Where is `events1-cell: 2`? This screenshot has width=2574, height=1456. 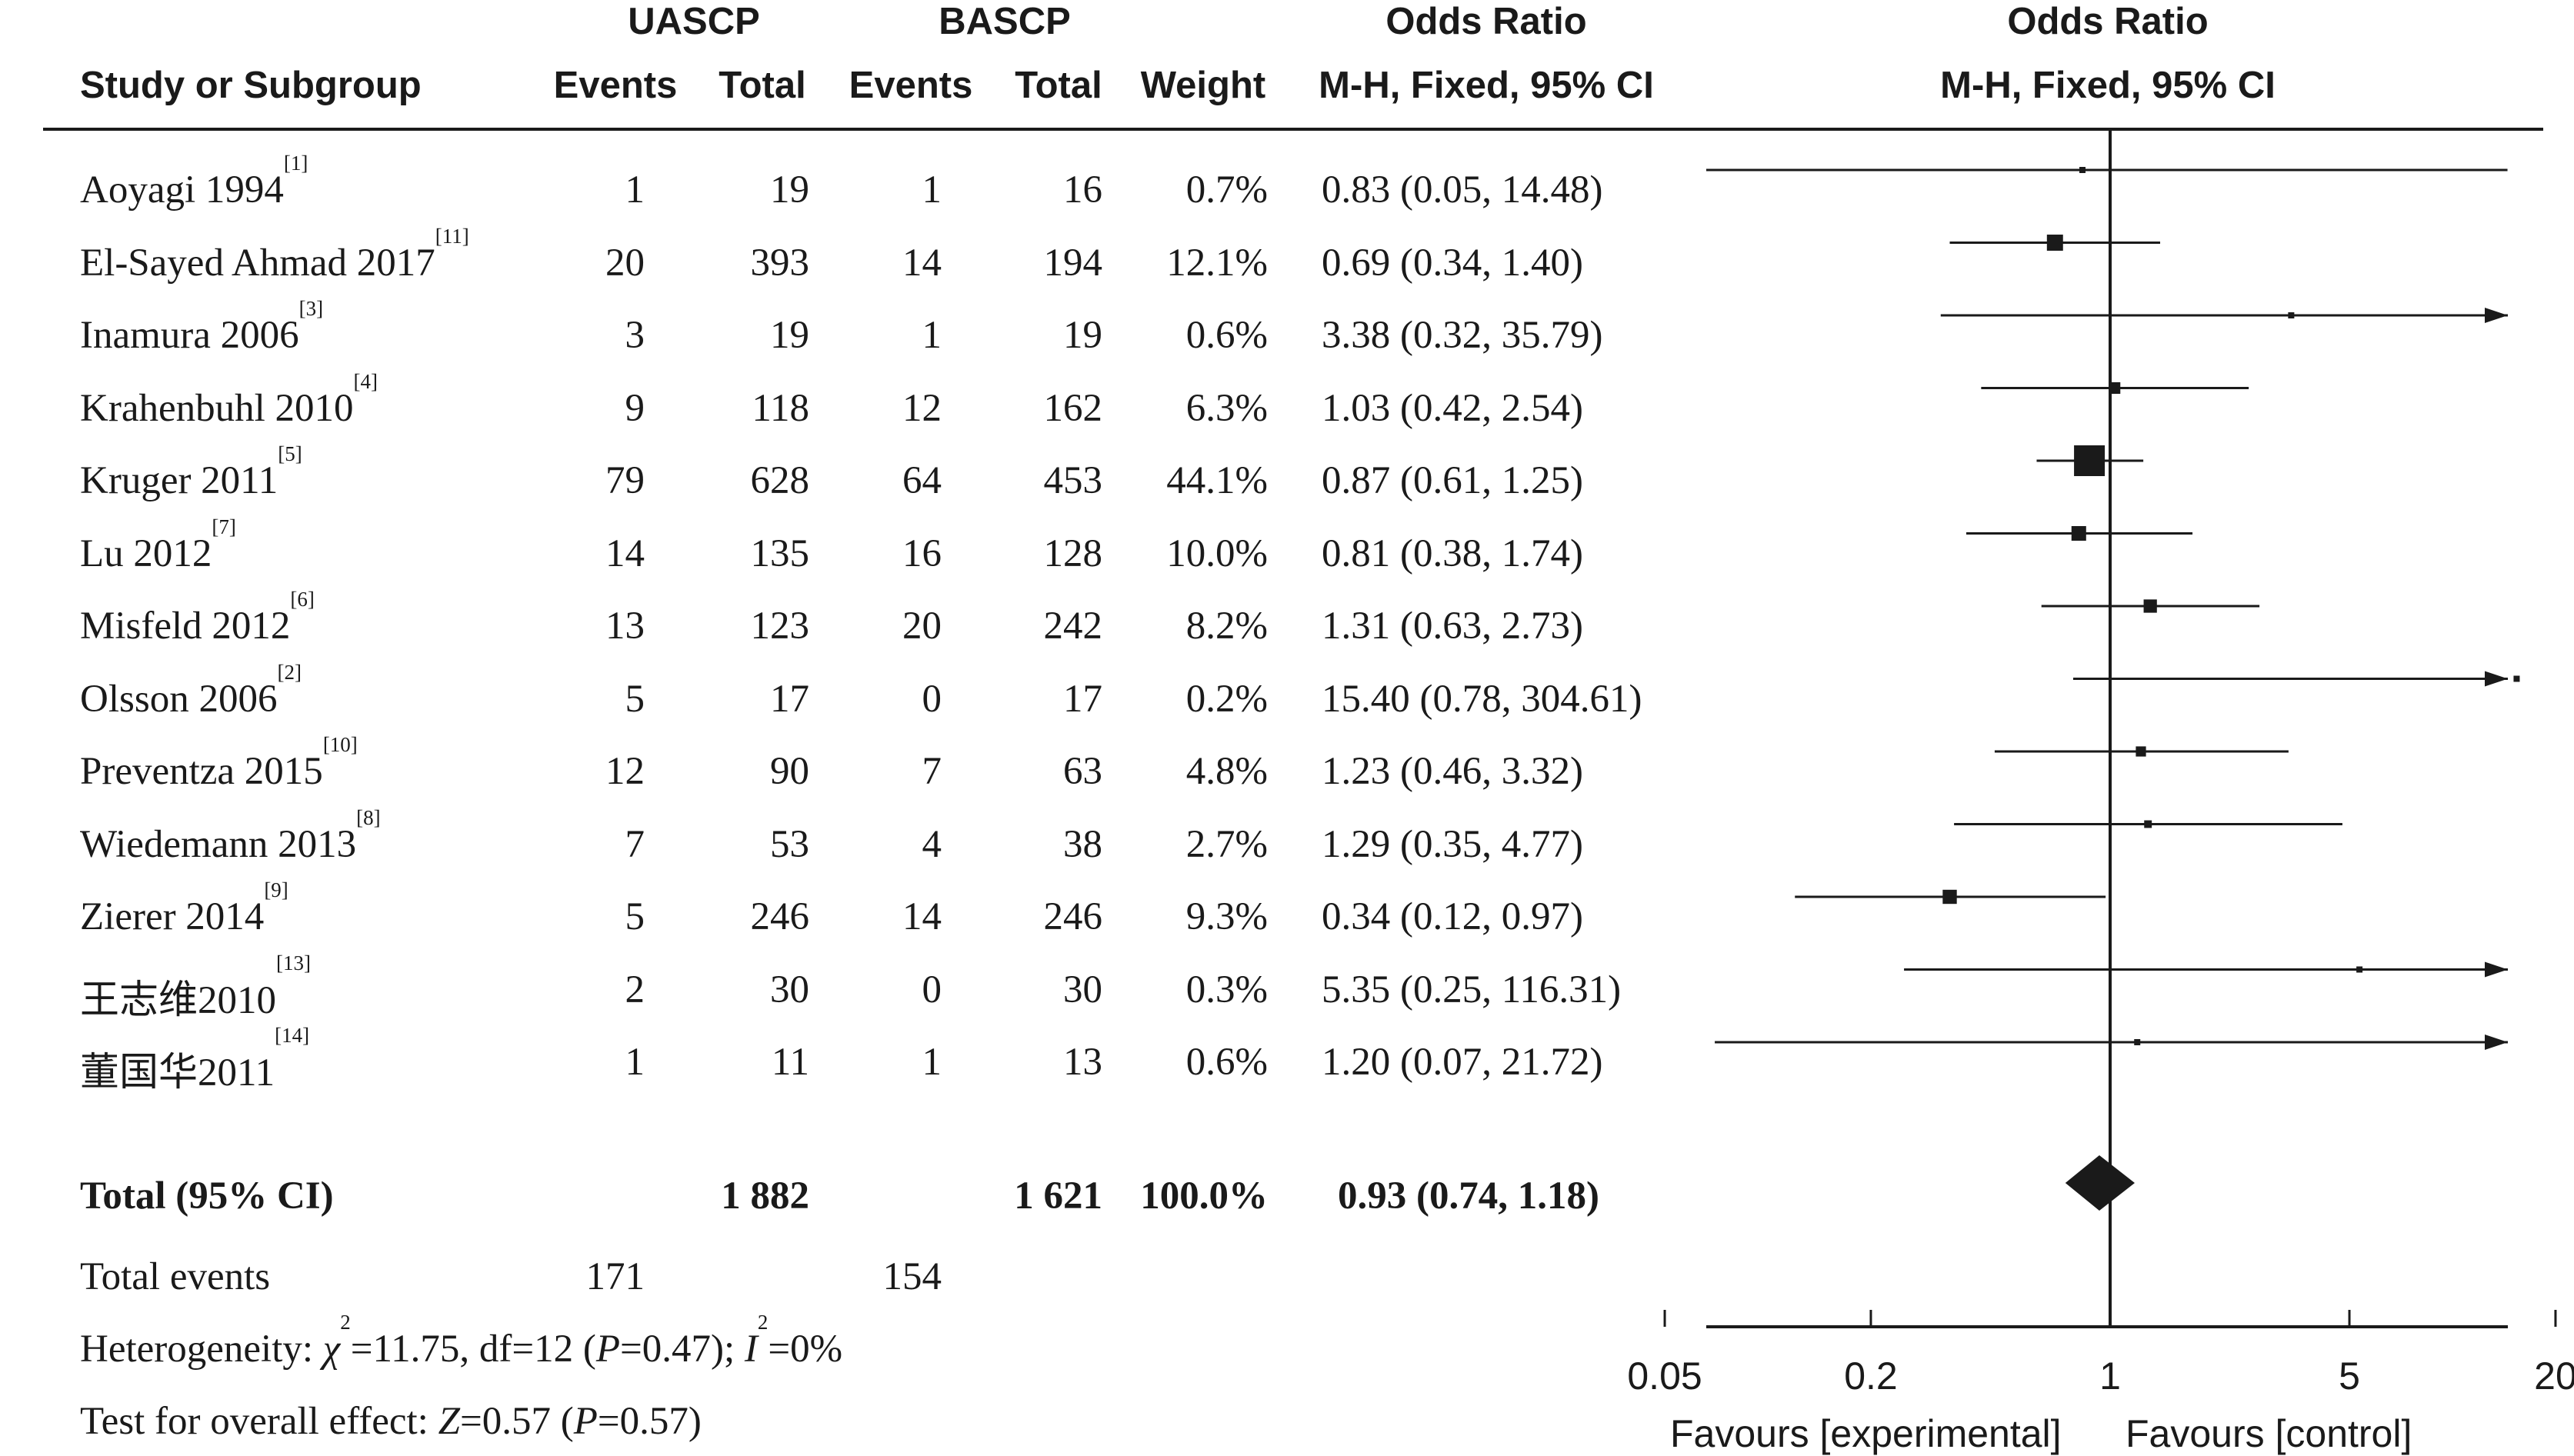
events1-cell: 2 is located at coordinates (635, 989).